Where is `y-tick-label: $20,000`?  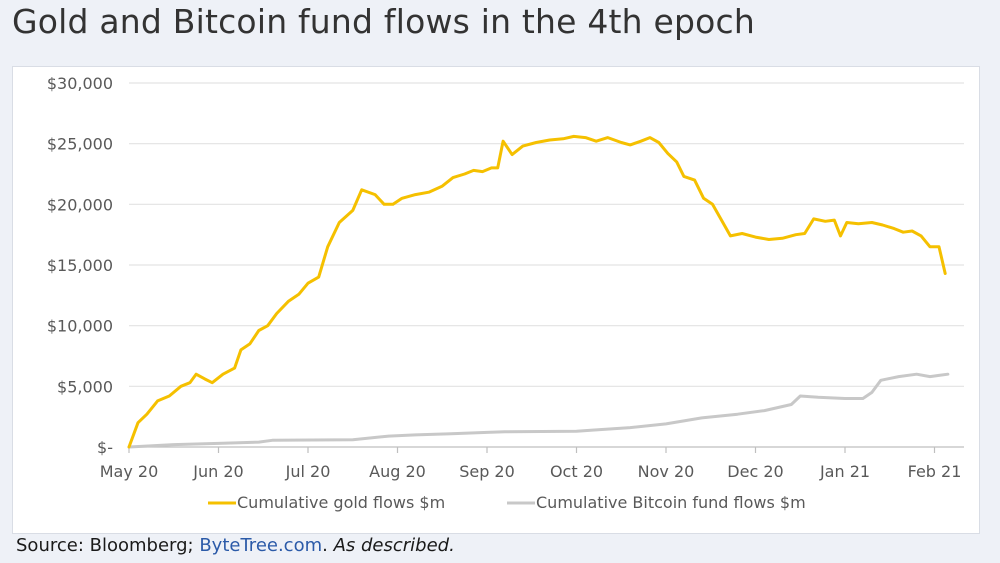 y-tick-label: $20,000 is located at coordinates (80, 204).